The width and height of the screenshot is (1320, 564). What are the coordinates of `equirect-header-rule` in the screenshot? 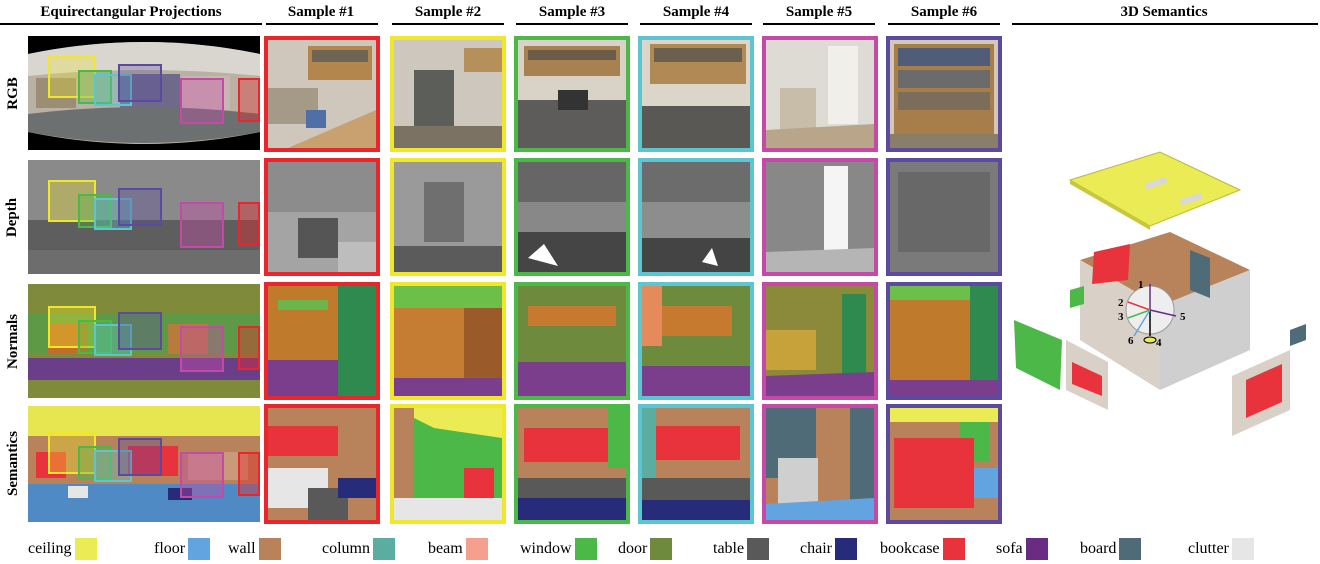 It's located at (131, 24).